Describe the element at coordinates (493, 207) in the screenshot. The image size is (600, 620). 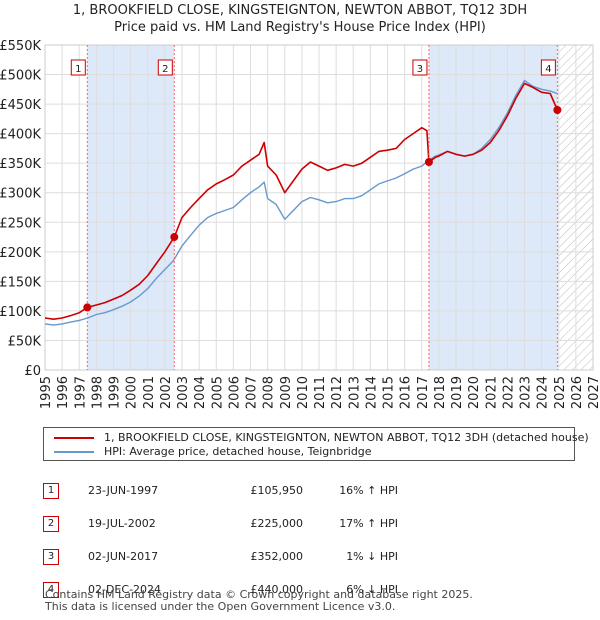
I see `ownership-shade` at that location.